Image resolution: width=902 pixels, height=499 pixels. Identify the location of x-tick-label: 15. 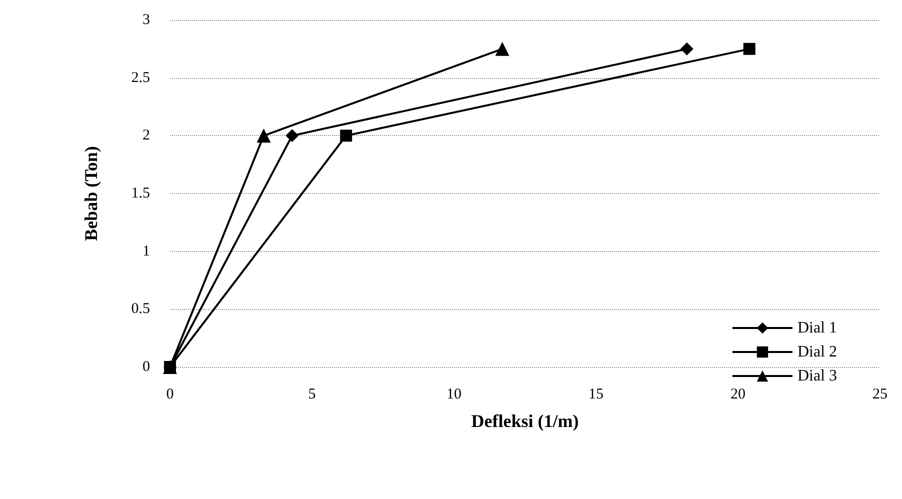
(596, 394).